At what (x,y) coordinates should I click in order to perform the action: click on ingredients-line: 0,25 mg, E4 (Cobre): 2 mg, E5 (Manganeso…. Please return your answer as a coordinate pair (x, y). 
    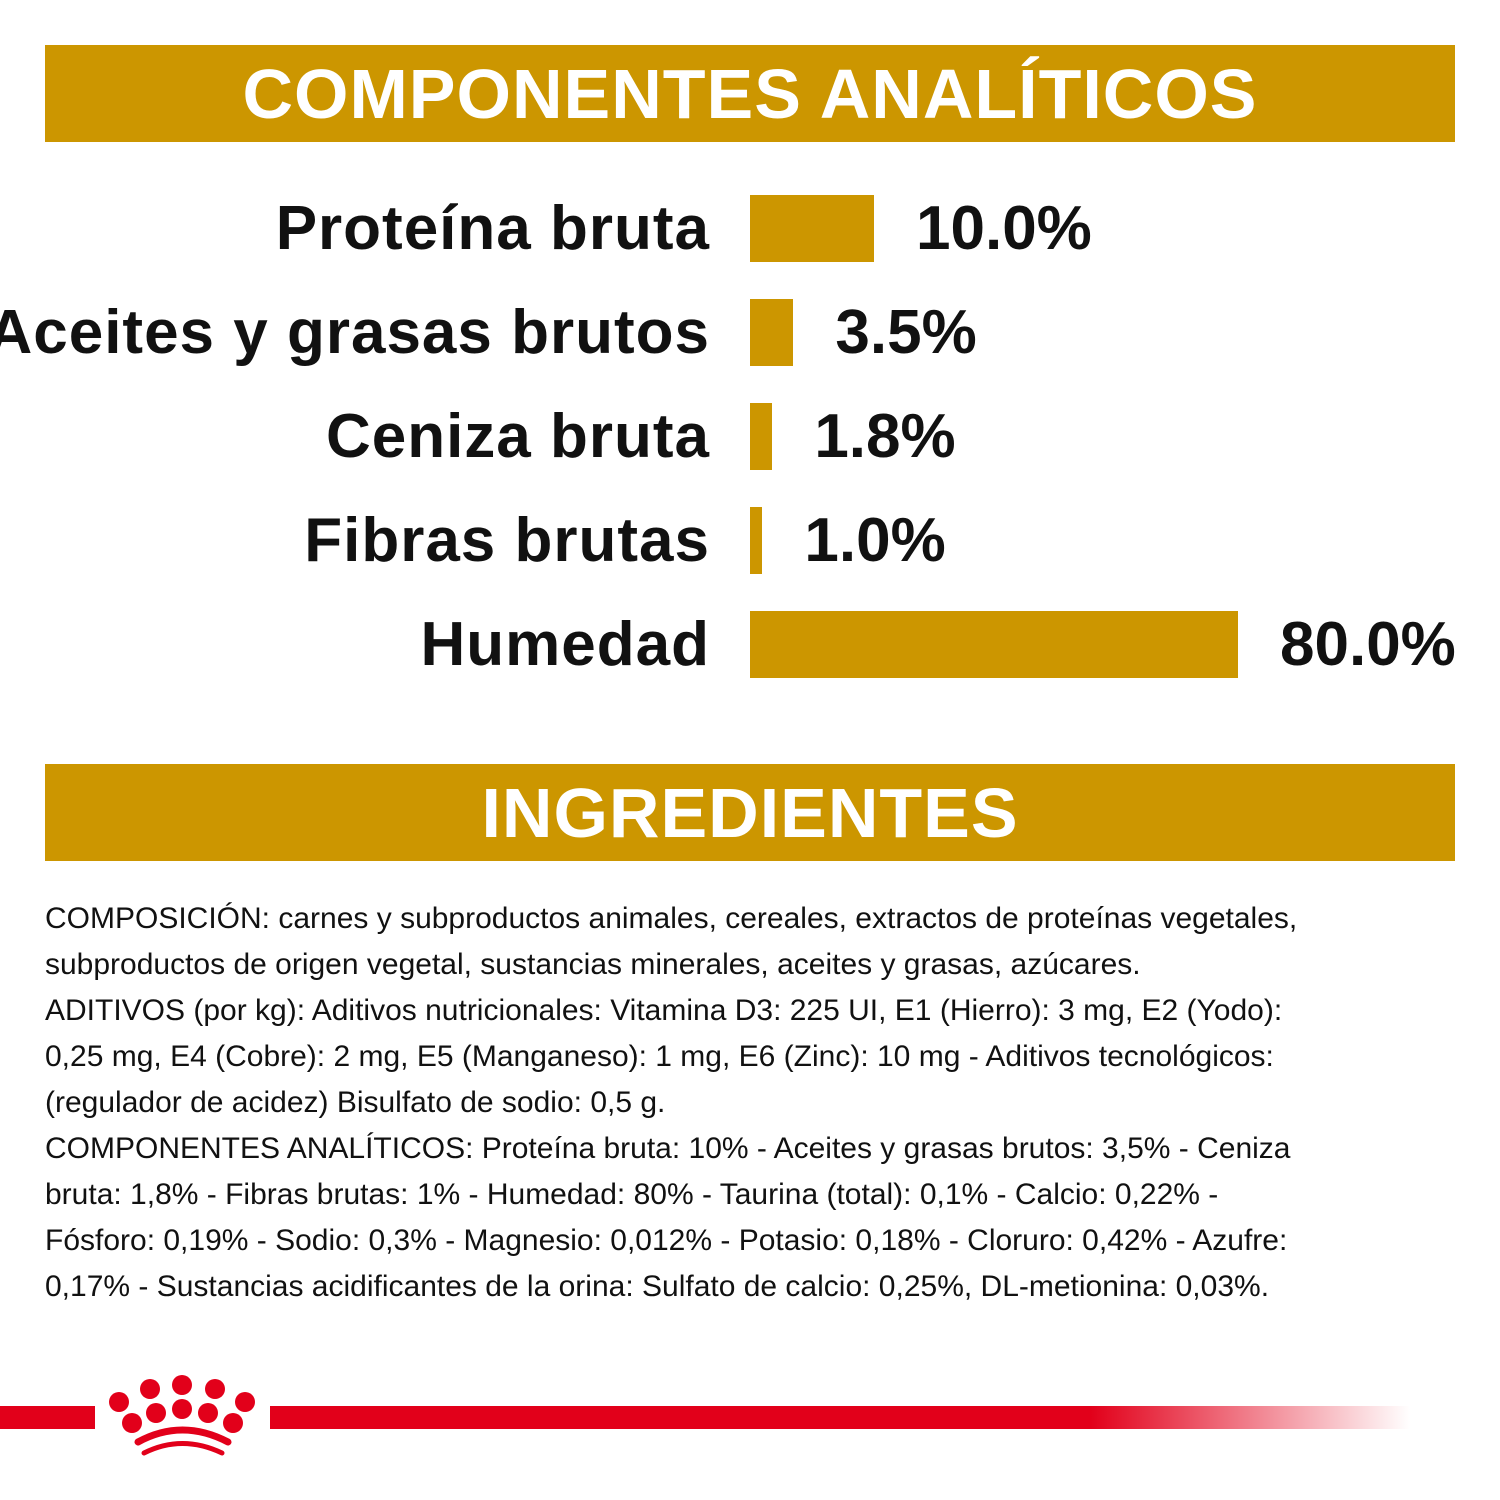
    Looking at the image, I should click on (659, 1056).